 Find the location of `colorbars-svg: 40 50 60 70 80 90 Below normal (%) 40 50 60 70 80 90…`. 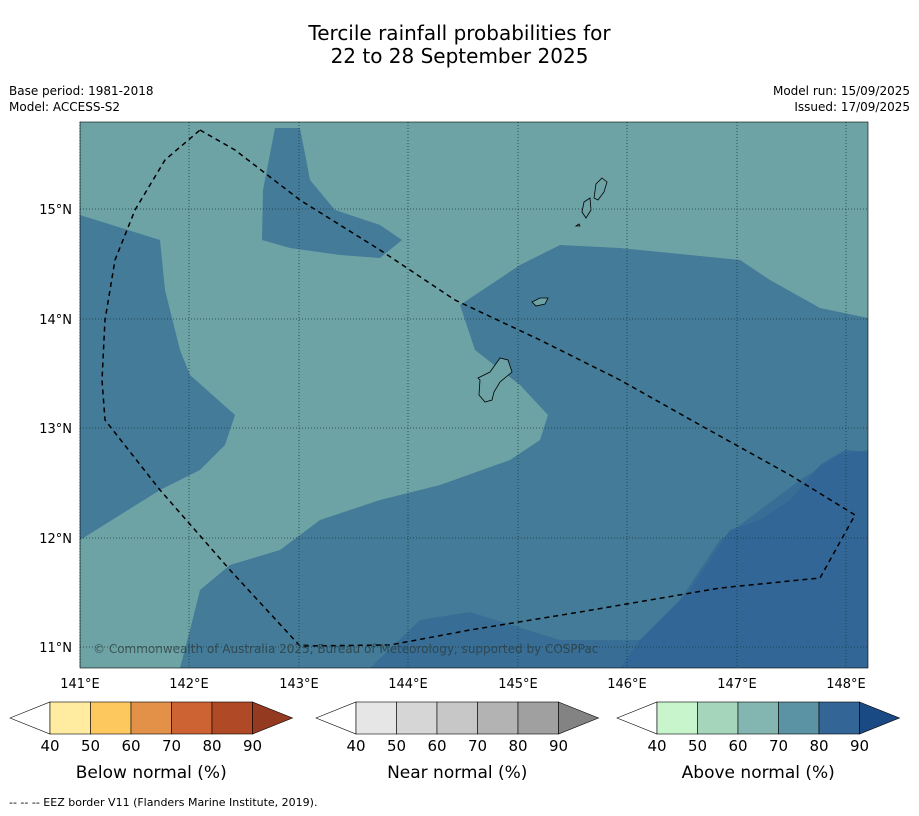

colorbars-svg: 40 50 60 70 80 90 Below normal (%) 40 50 60 70 80 90… is located at coordinates (455, 742).